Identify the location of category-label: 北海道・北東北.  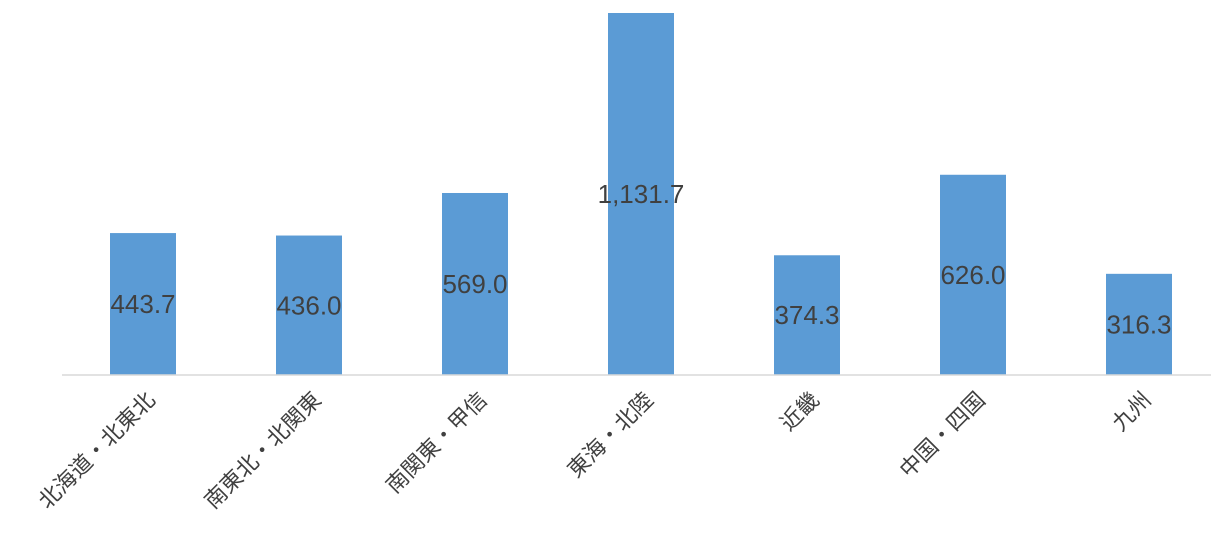
(97, 451).